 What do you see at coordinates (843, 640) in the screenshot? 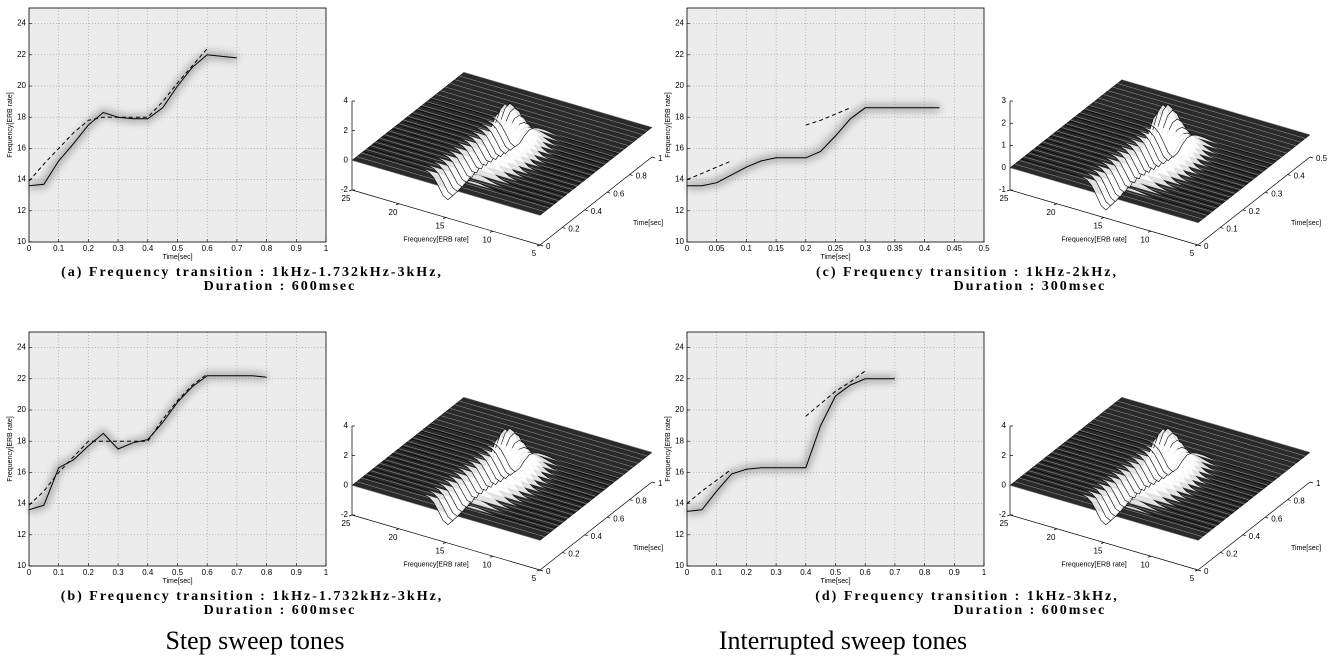
I see `group-label: Interrupted sweep tones` at bounding box center [843, 640].